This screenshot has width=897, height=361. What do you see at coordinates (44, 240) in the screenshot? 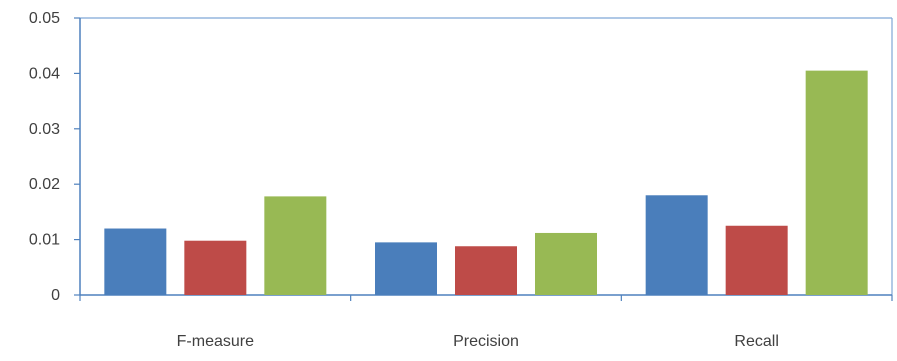
I see `y-tick-label: 0.01` at bounding box center [44, 240].